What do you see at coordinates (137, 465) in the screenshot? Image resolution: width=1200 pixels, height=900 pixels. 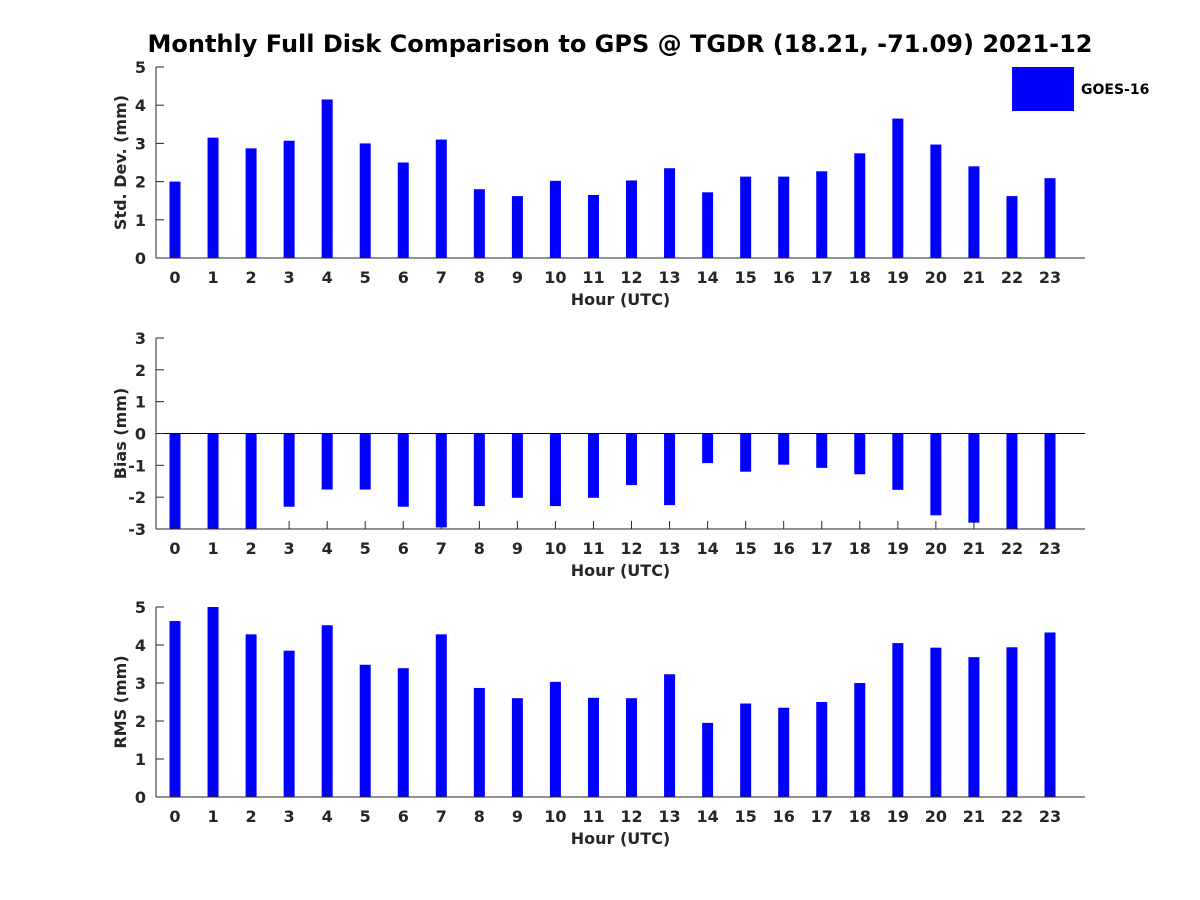 I see `y-tick-label: -1` at bounding box center [137, 465].